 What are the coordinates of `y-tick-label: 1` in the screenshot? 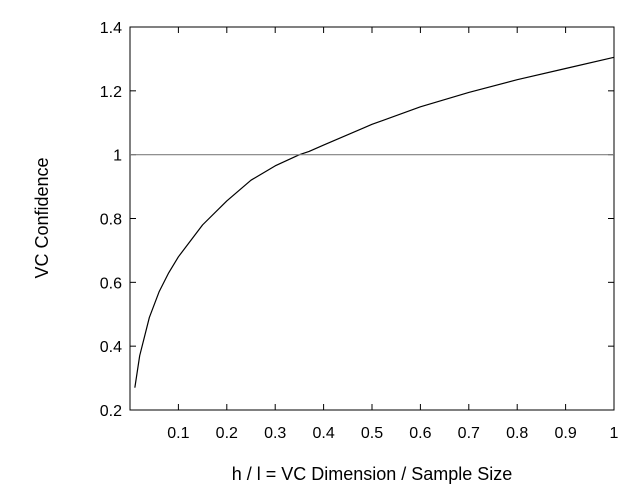 It's located at (117, 156).